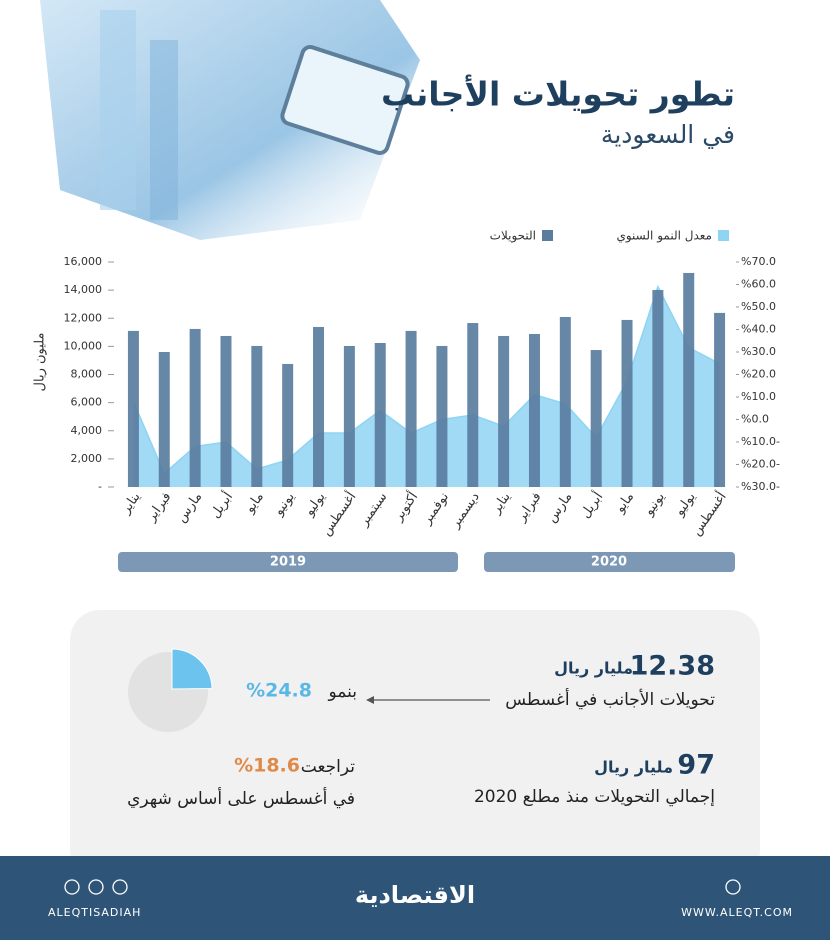  What do you see at coordinates (558, 94) in the screenshot?
I see `title: تطور تحويلات الأجانب` at bounding box center [558, 94].